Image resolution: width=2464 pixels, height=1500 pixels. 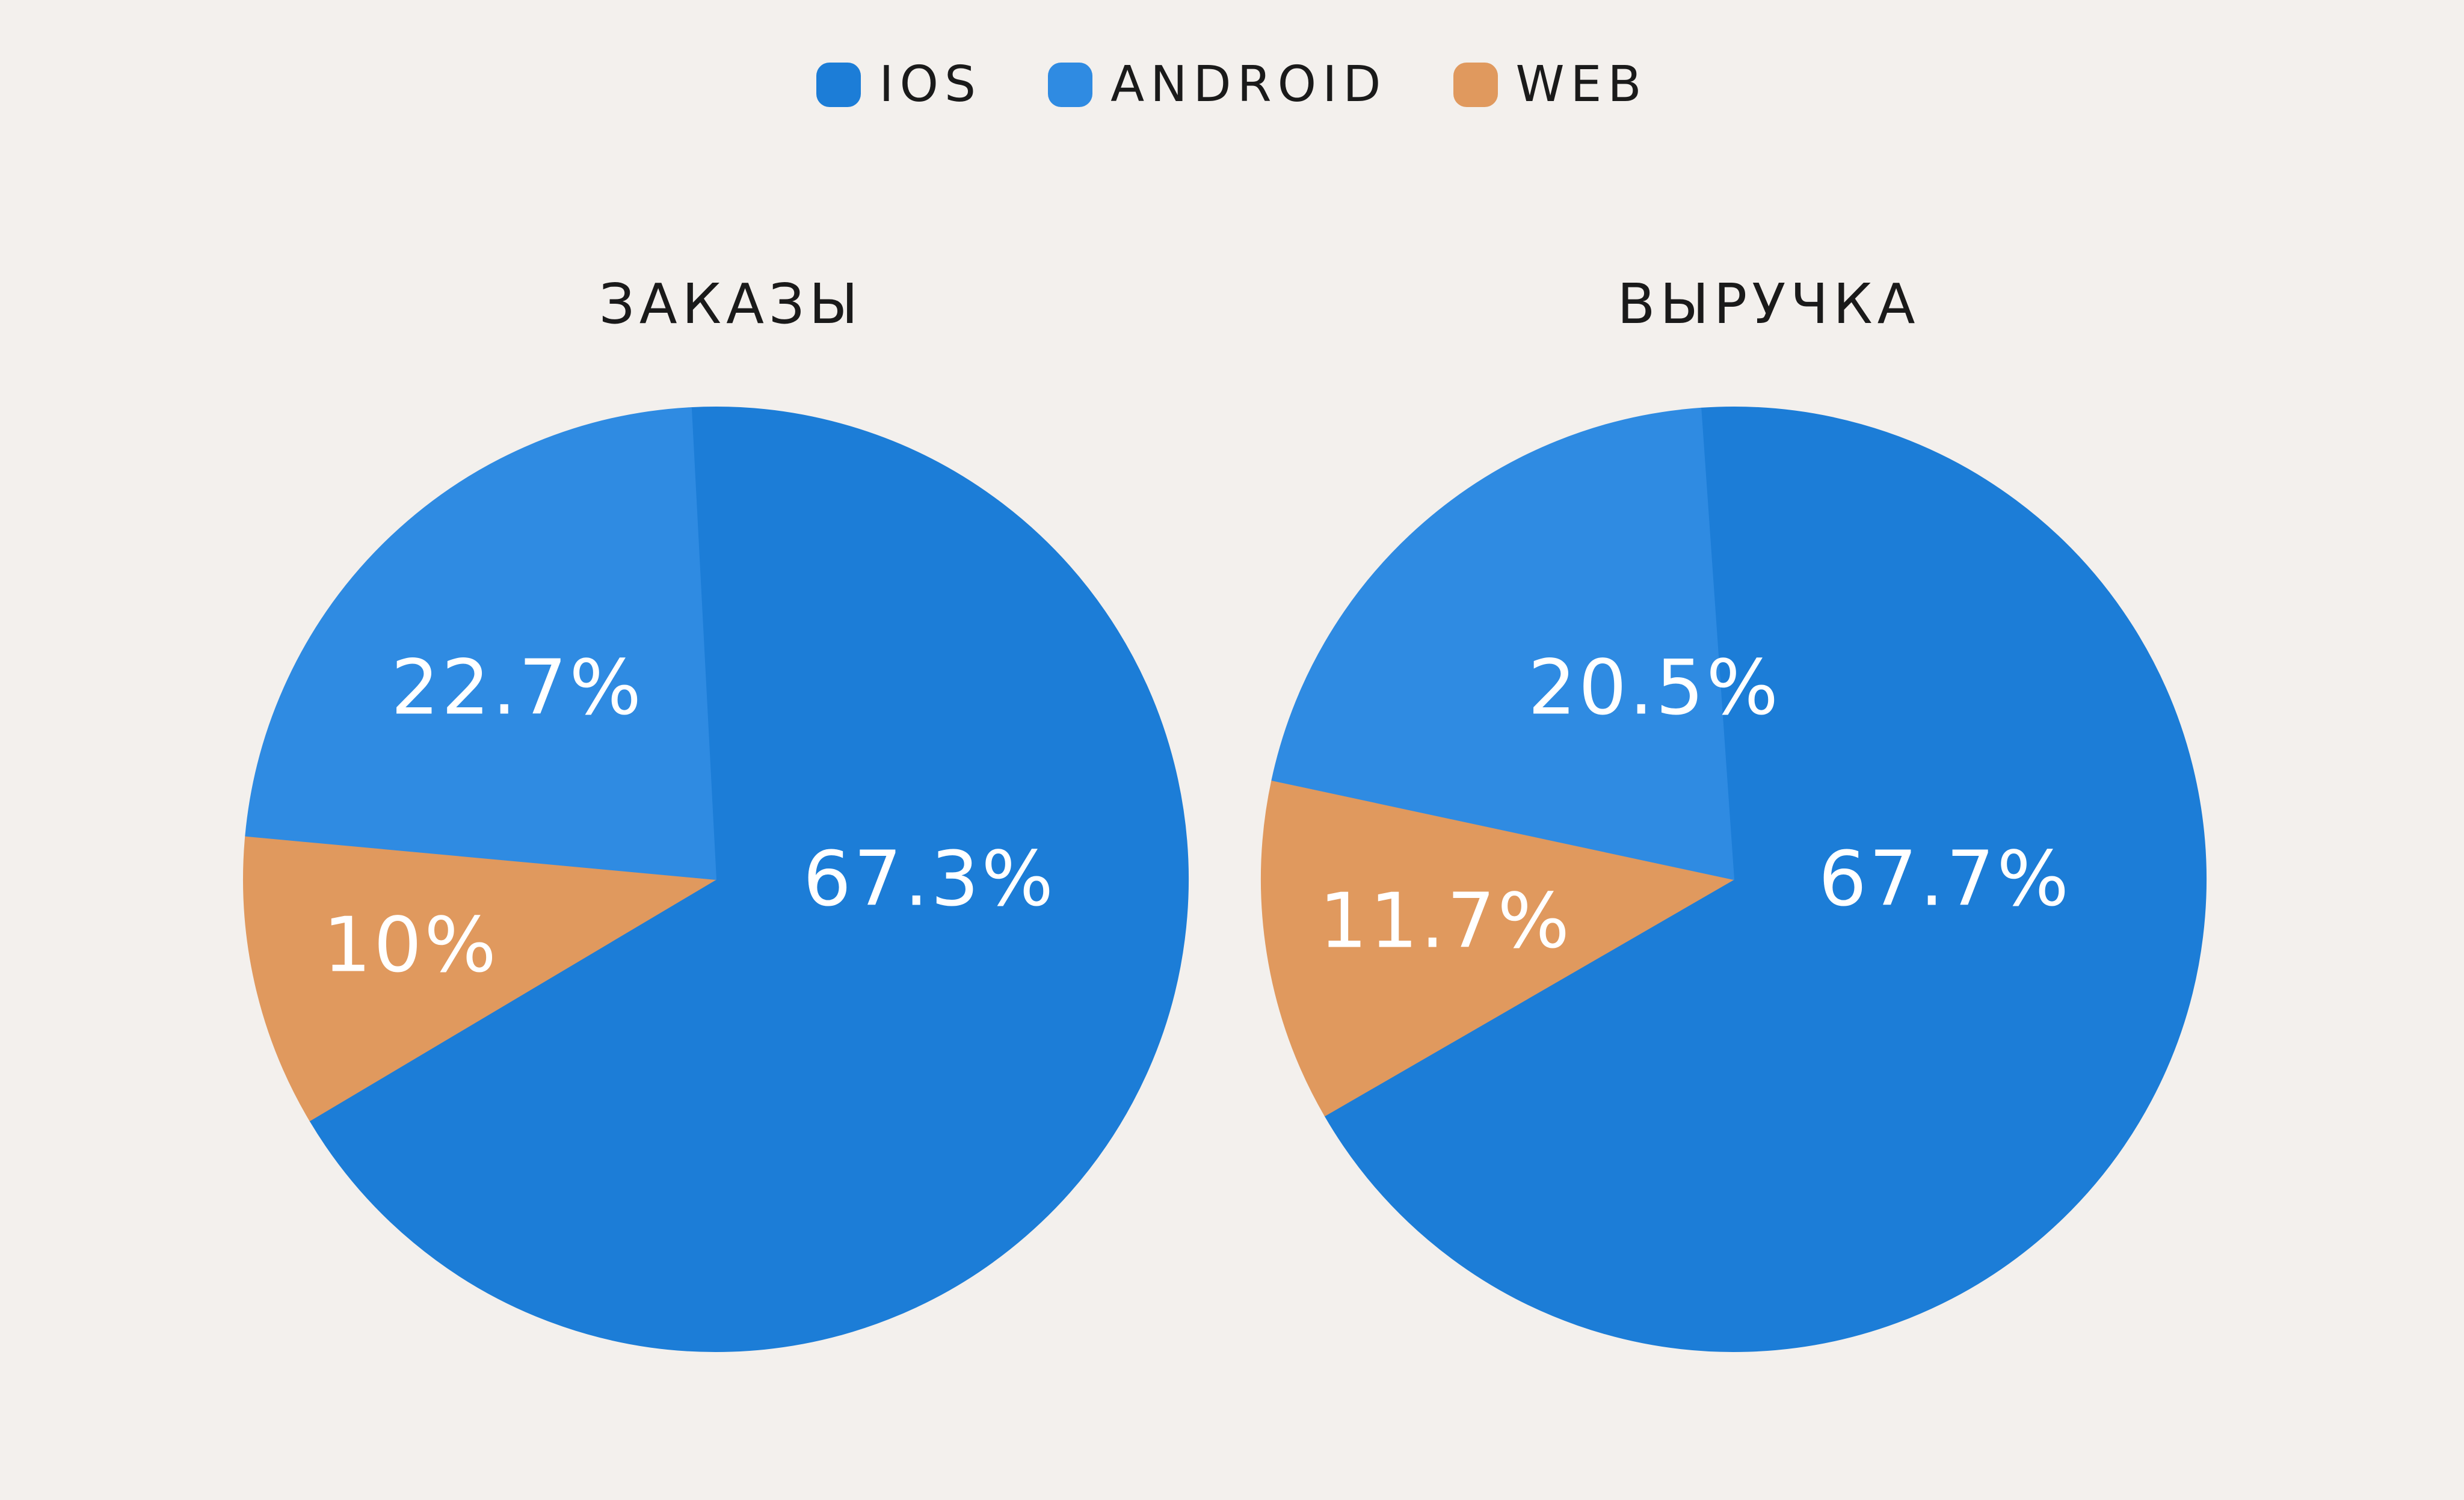 I want to click on legend: IOS ANDROID WEB, so click(x=1232, y=85).